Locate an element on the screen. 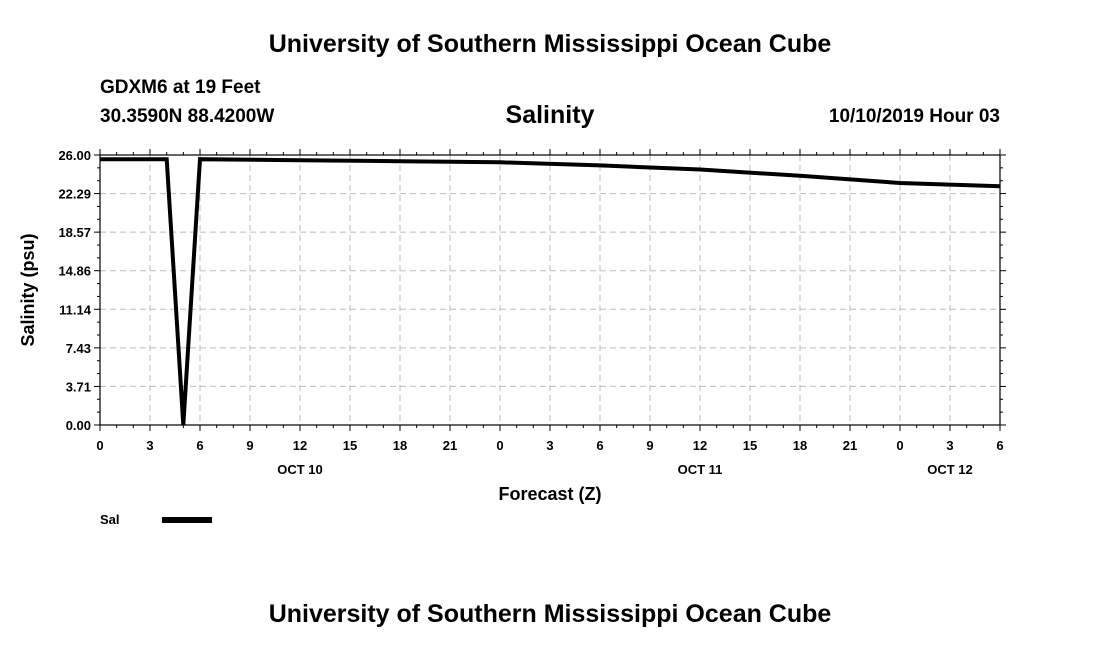 The height and width of the screenshot is (650, 1100). y-tick-label: 0.00 is located at coordinates (78, 425).